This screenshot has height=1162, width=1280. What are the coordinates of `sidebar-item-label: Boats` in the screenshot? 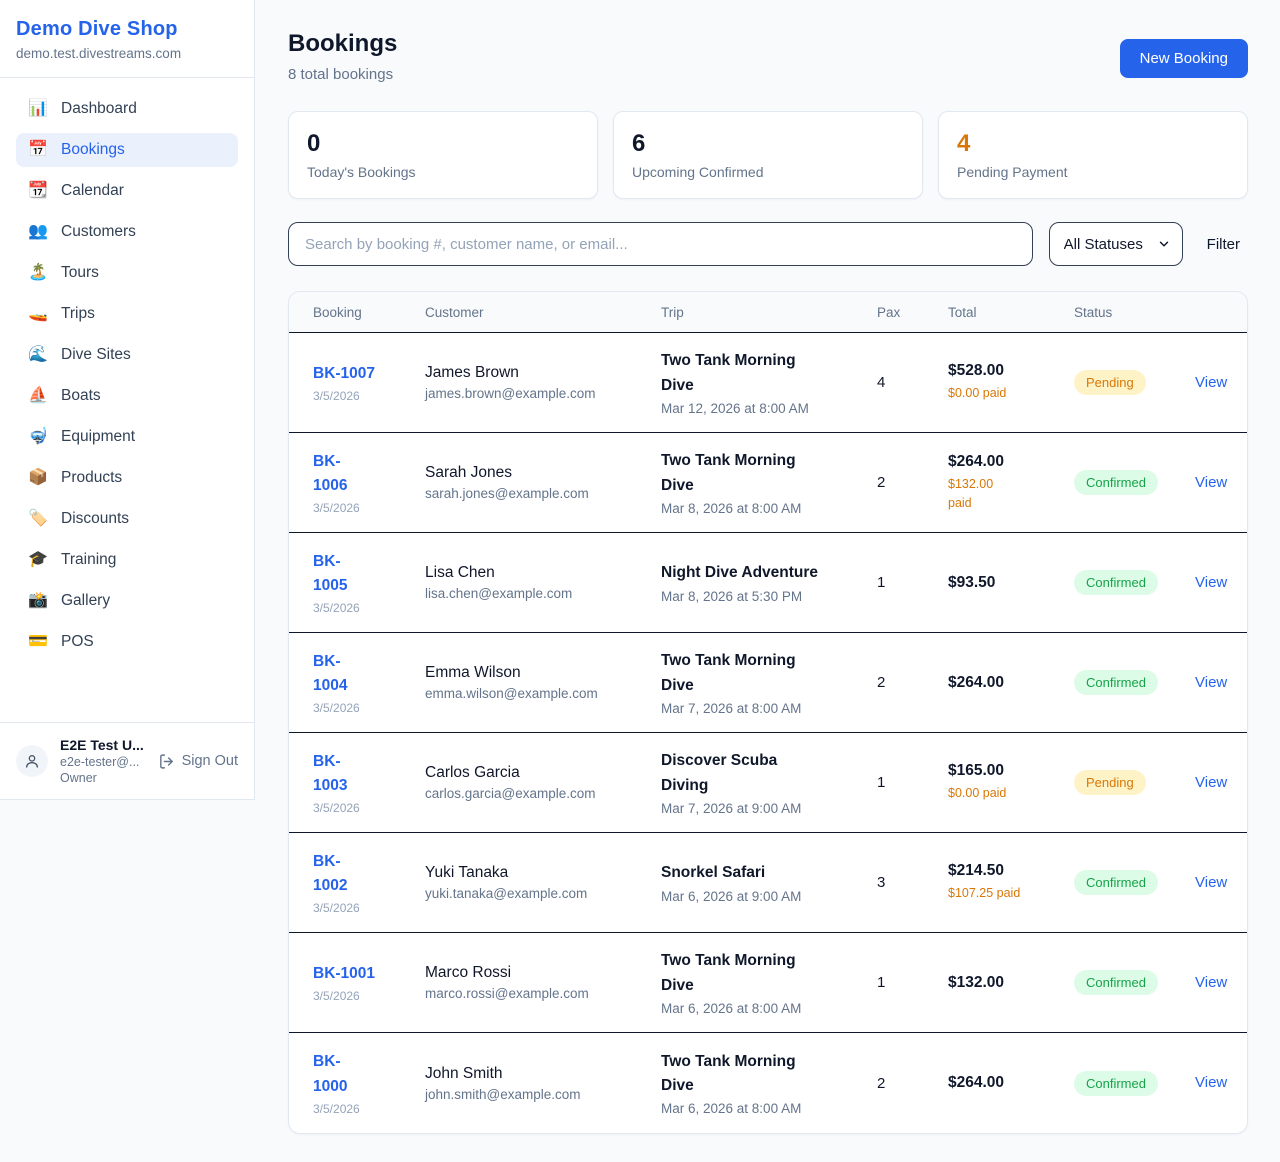 It's located at (81, 395).